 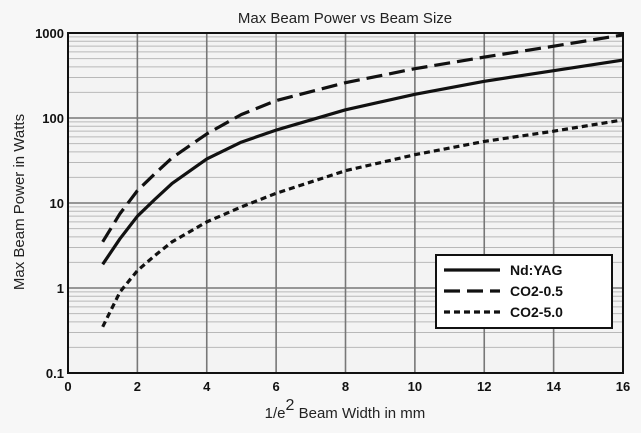 What do you see at coordinates (137, 386) in the screenshot?
I see `x-tick-label: 2` at bounding box center [137, 386].